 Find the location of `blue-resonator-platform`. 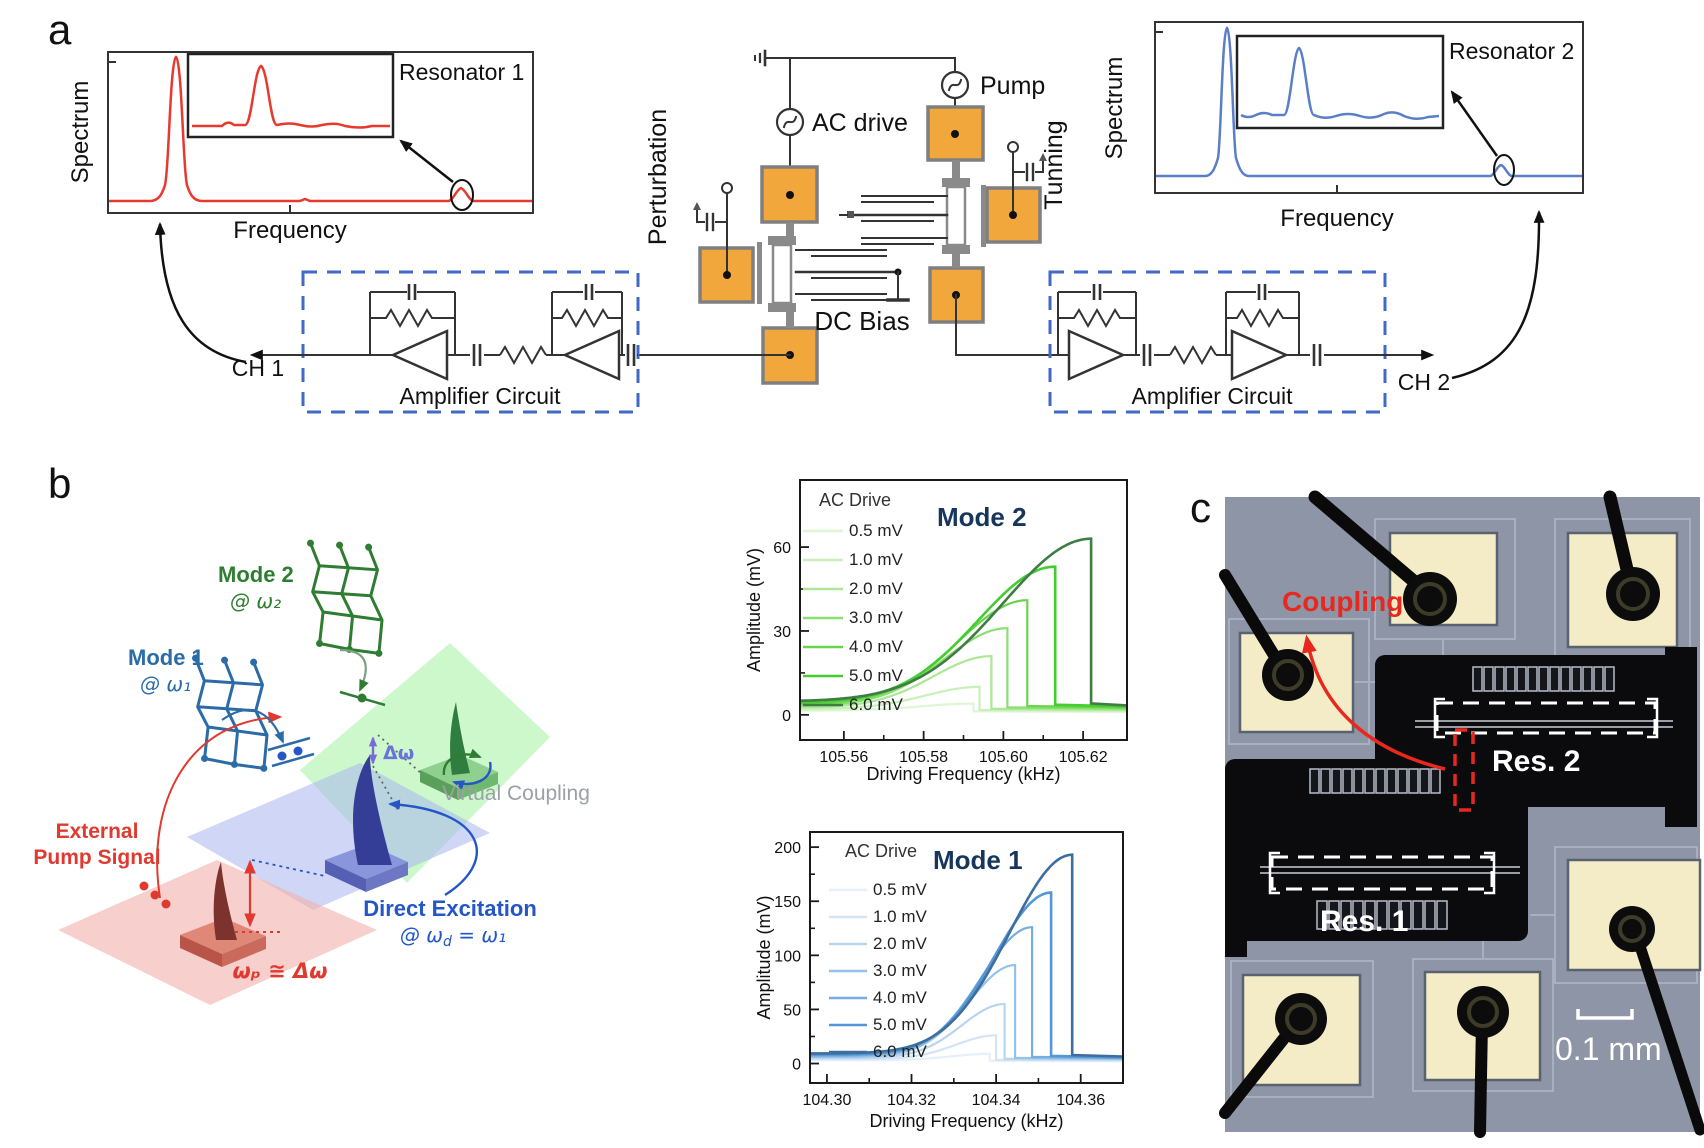

blue-resonator-platform is located at coordinates (366, 823).